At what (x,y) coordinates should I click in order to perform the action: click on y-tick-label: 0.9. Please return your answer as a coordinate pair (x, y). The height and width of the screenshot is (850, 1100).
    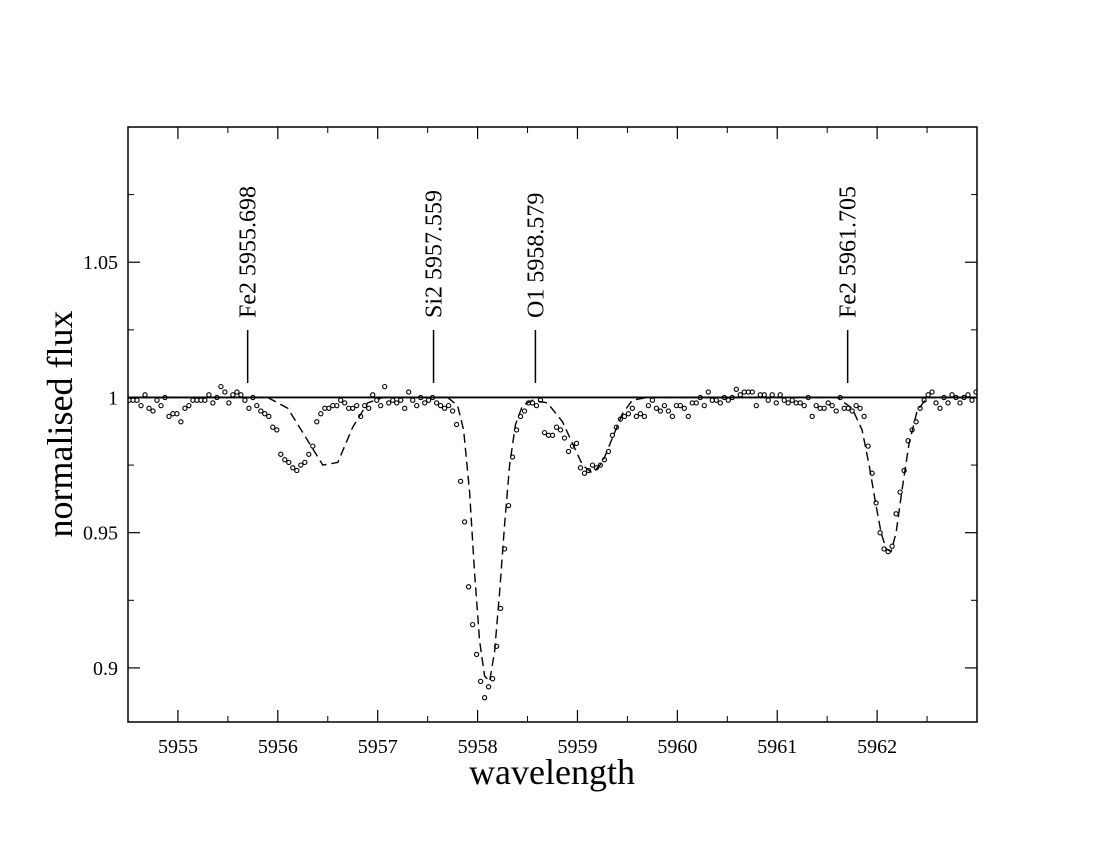
    Looking at the image, I should click on (105, 669).